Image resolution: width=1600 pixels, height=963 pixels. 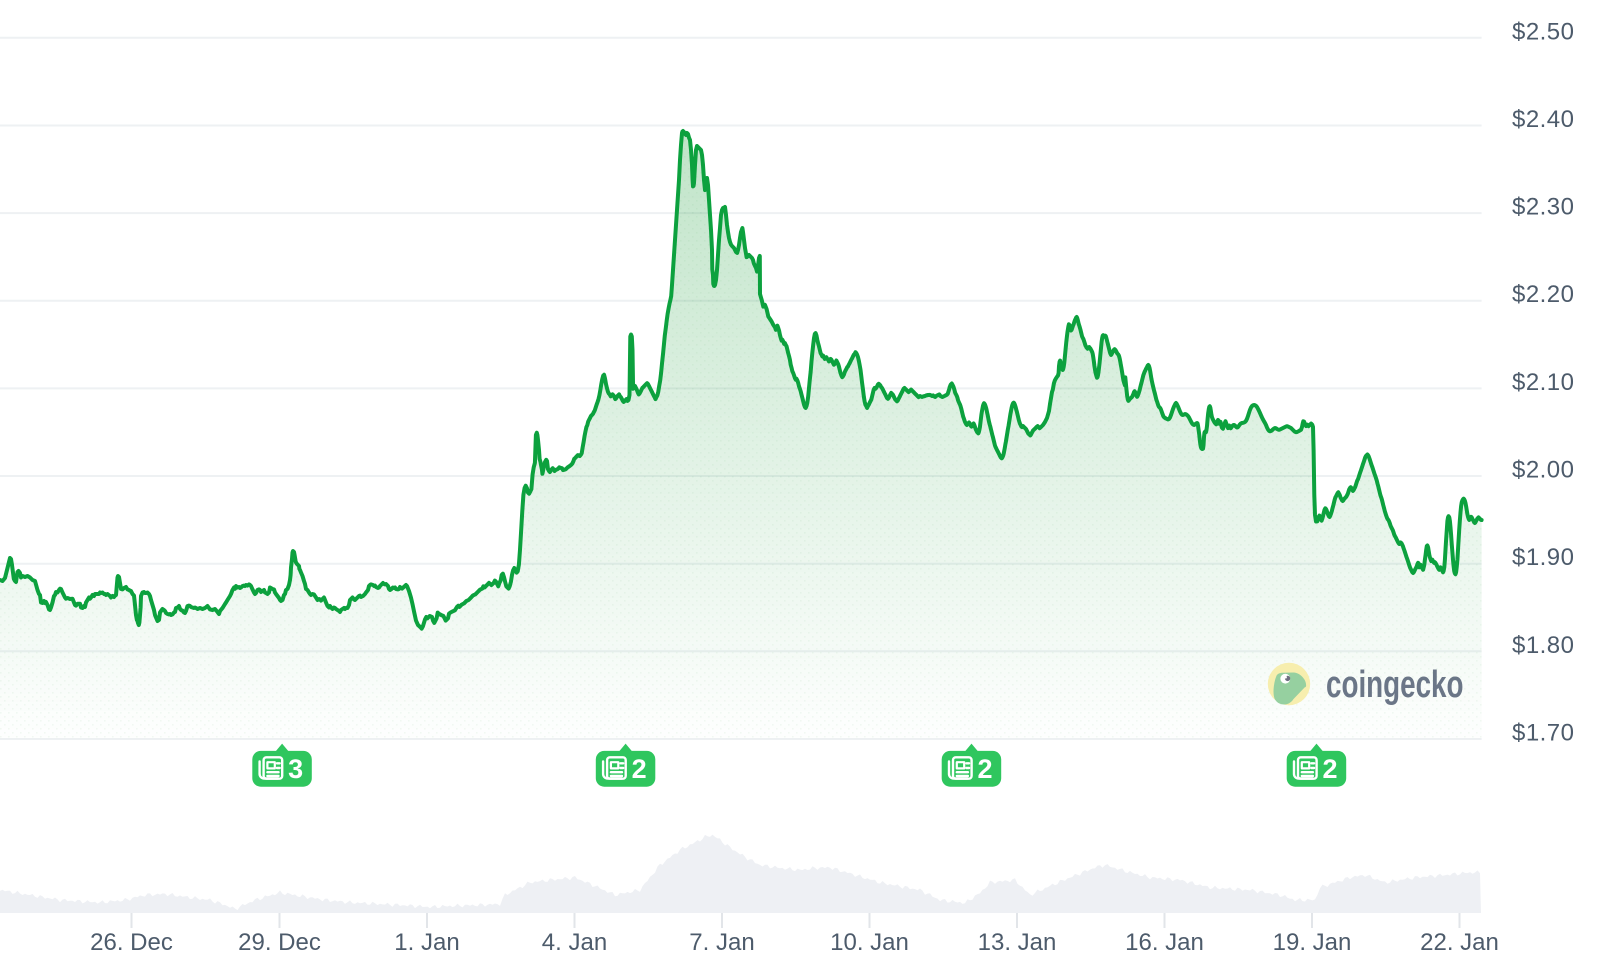 What do you see at coordinates (1543, 31) in the screenshot?
I see `svg-text: $2.50` at bounding box center [1543, 31].